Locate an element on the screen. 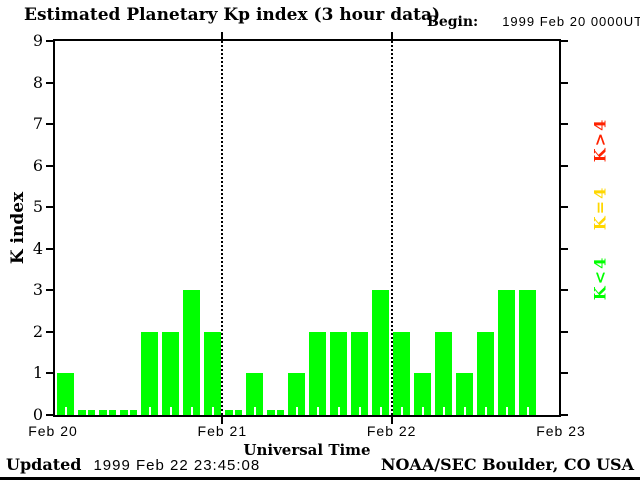 The image size is (640, 480). y-tick-label: 1 is located at coordinates (37, 373).